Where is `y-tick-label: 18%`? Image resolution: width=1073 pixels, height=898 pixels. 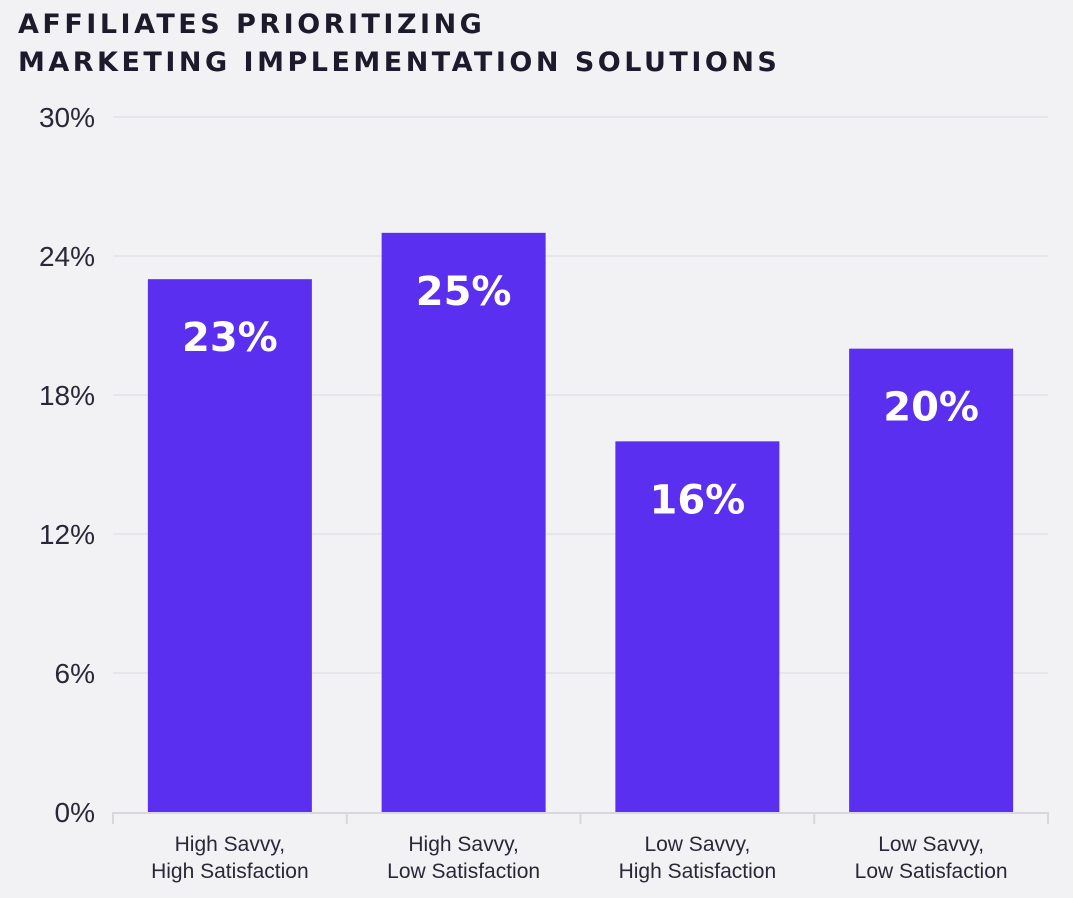
y-tick-label: 18% is located at coordinates (67, 395).